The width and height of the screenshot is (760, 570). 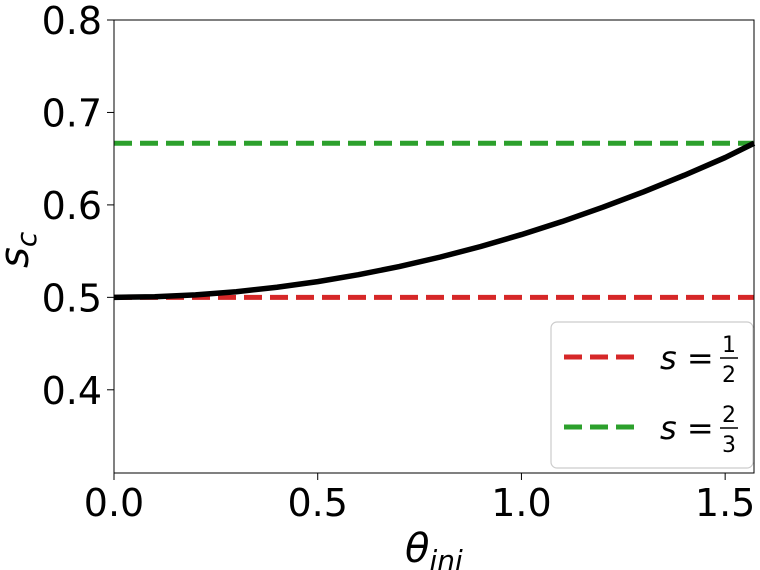 I want to click on y-axis: 0.4 0.5 0.6 0.7 0.8, so click(x=78, y=206).